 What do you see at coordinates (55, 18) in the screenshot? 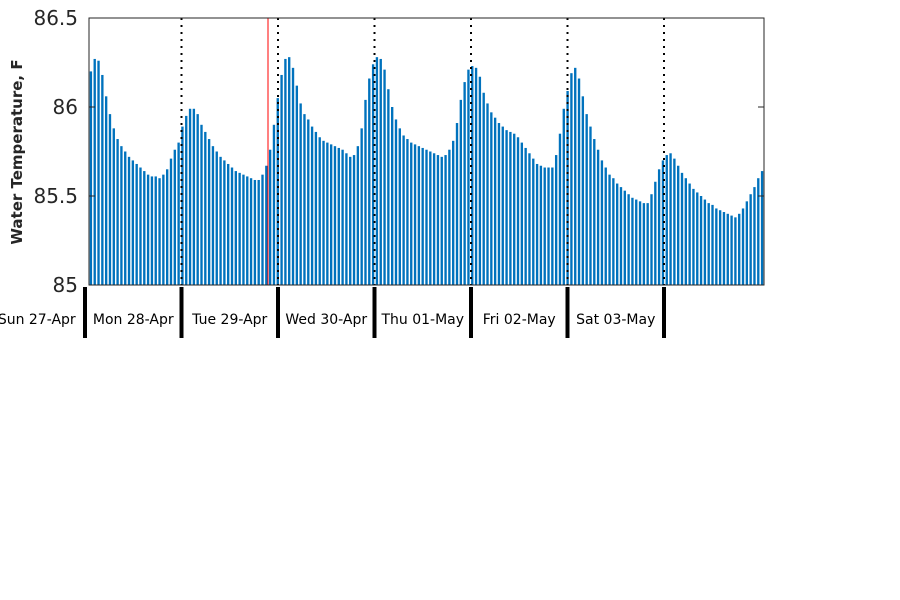
I see `y-tick-label: 86.5` at bounding box center [55, 18].